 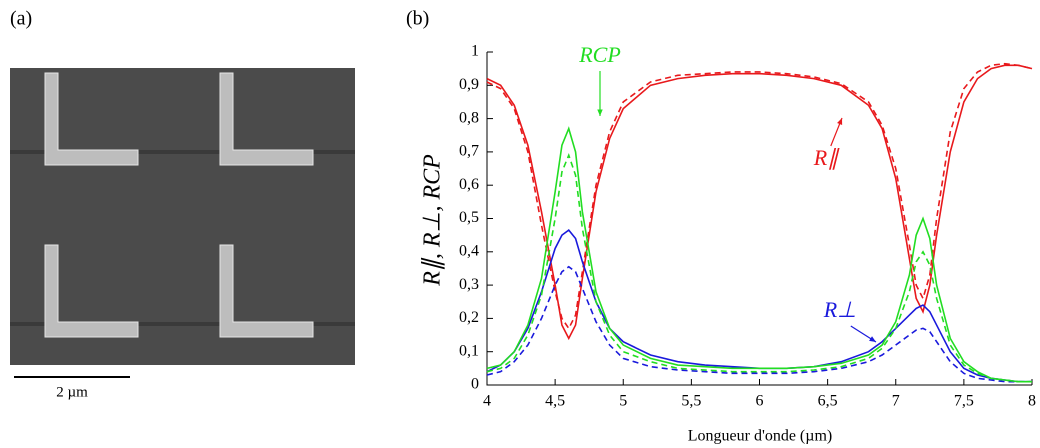 I want to click on y-tick-label: 0,7, so click(x=469, y=151).